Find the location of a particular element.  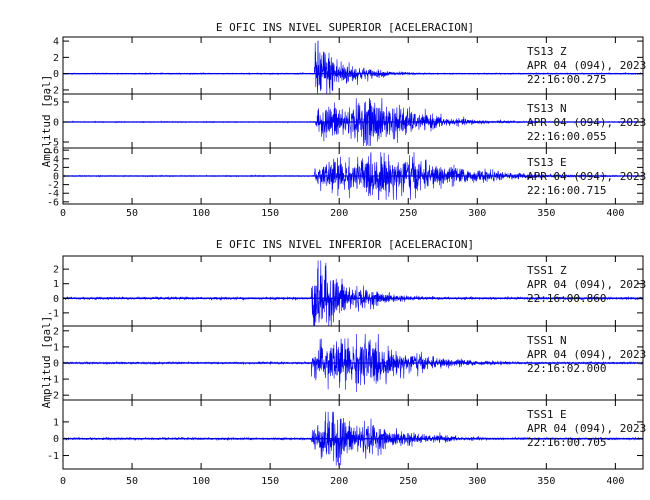

y-tick-label: 5 is located at coordinates (56, 103).